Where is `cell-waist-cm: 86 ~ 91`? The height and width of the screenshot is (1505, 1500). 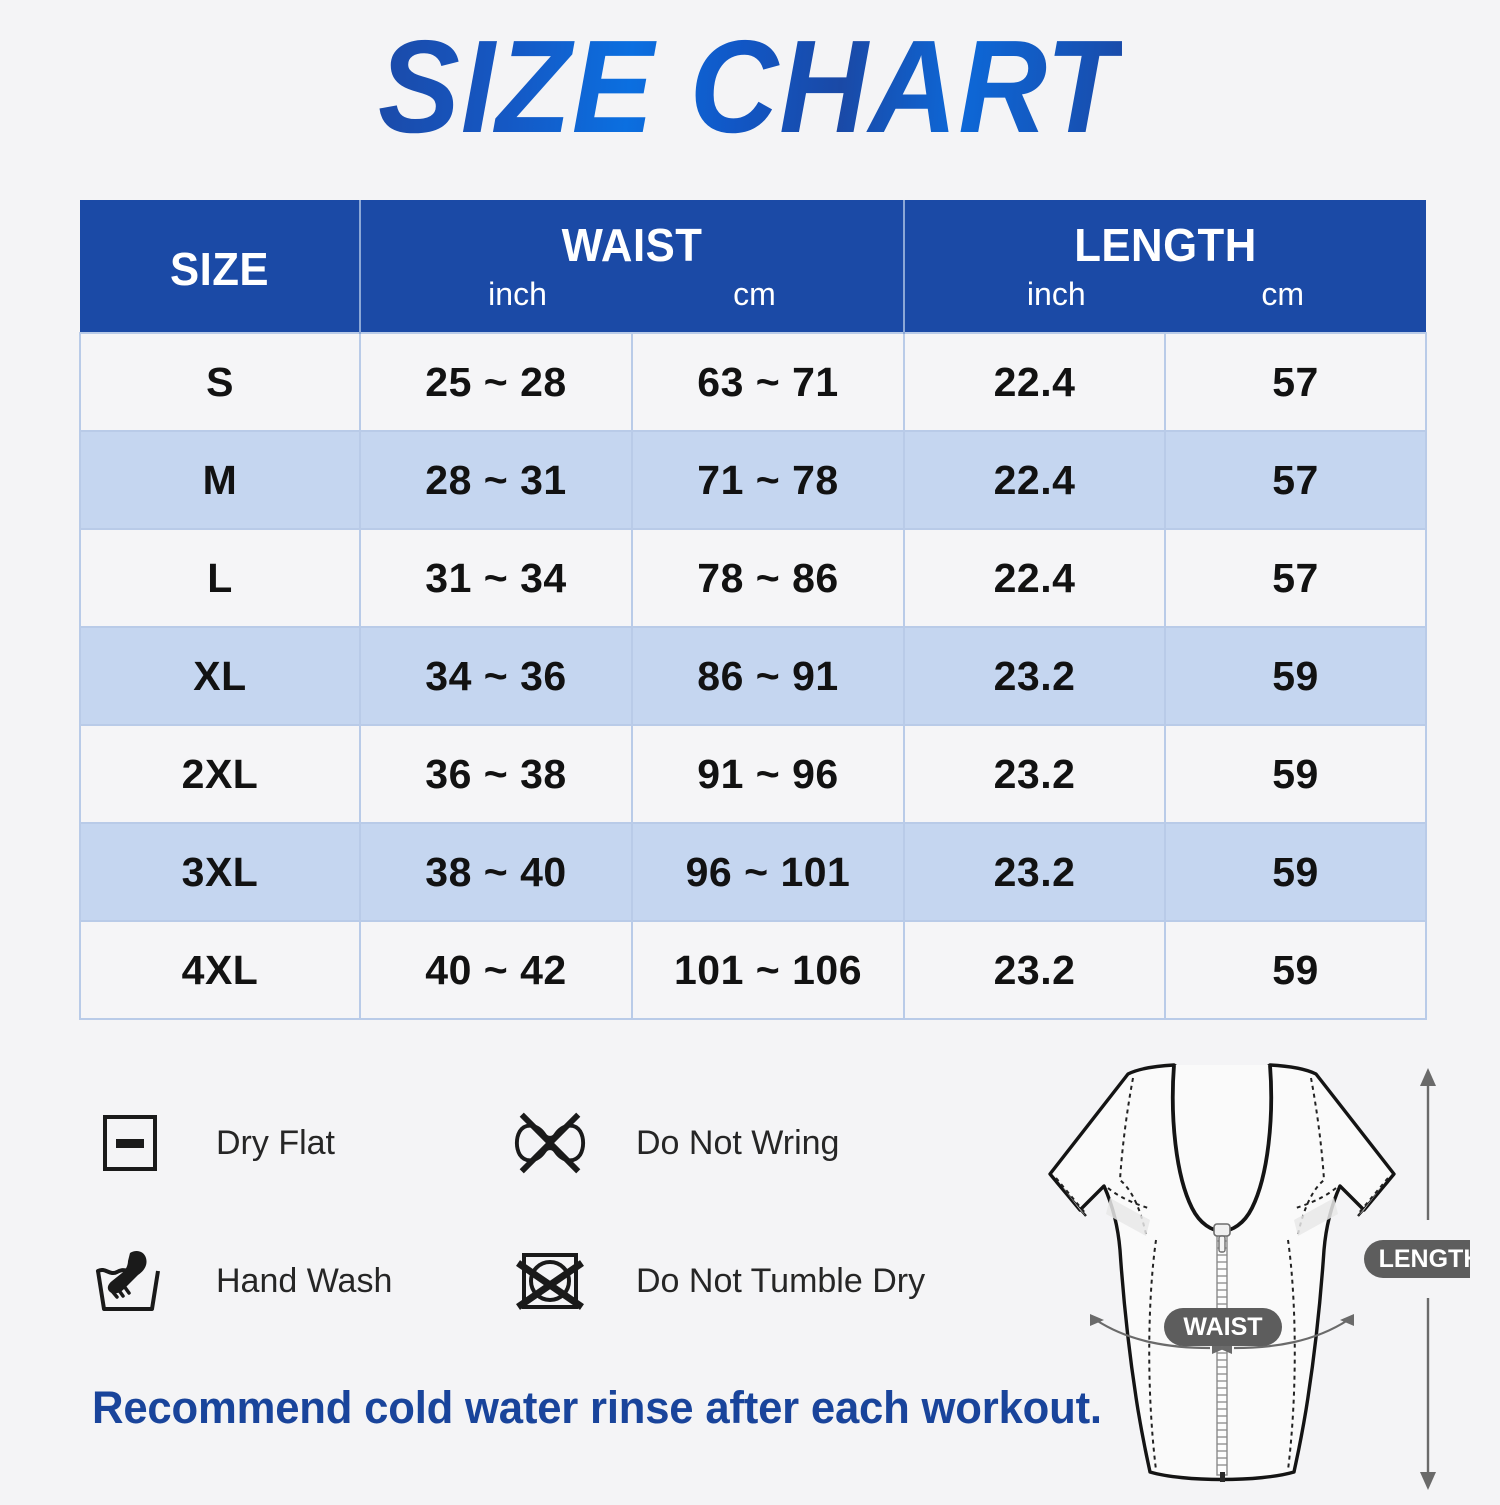
cell-waist-cm: 86 ~ 91 is located at coordinates (768, 676).